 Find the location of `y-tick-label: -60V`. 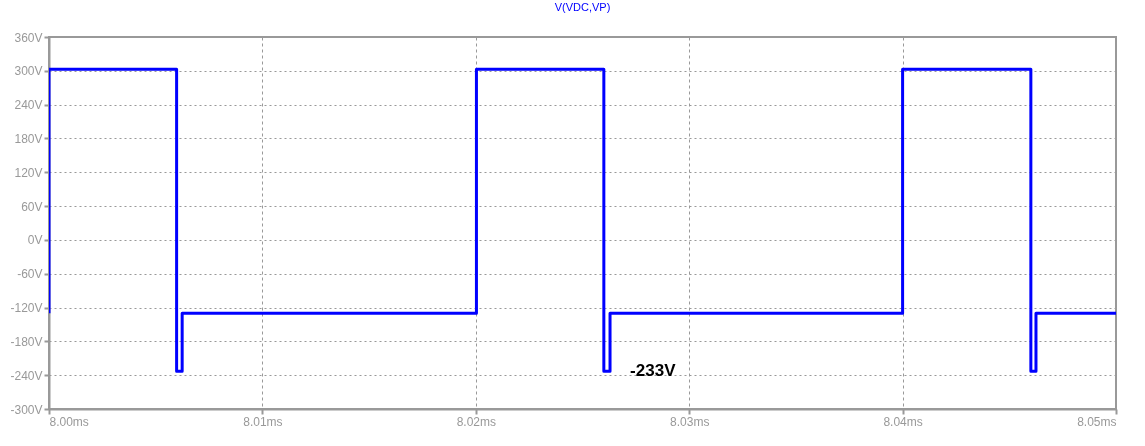

y-tick-label: -60V is located at coordinates (30, 274).